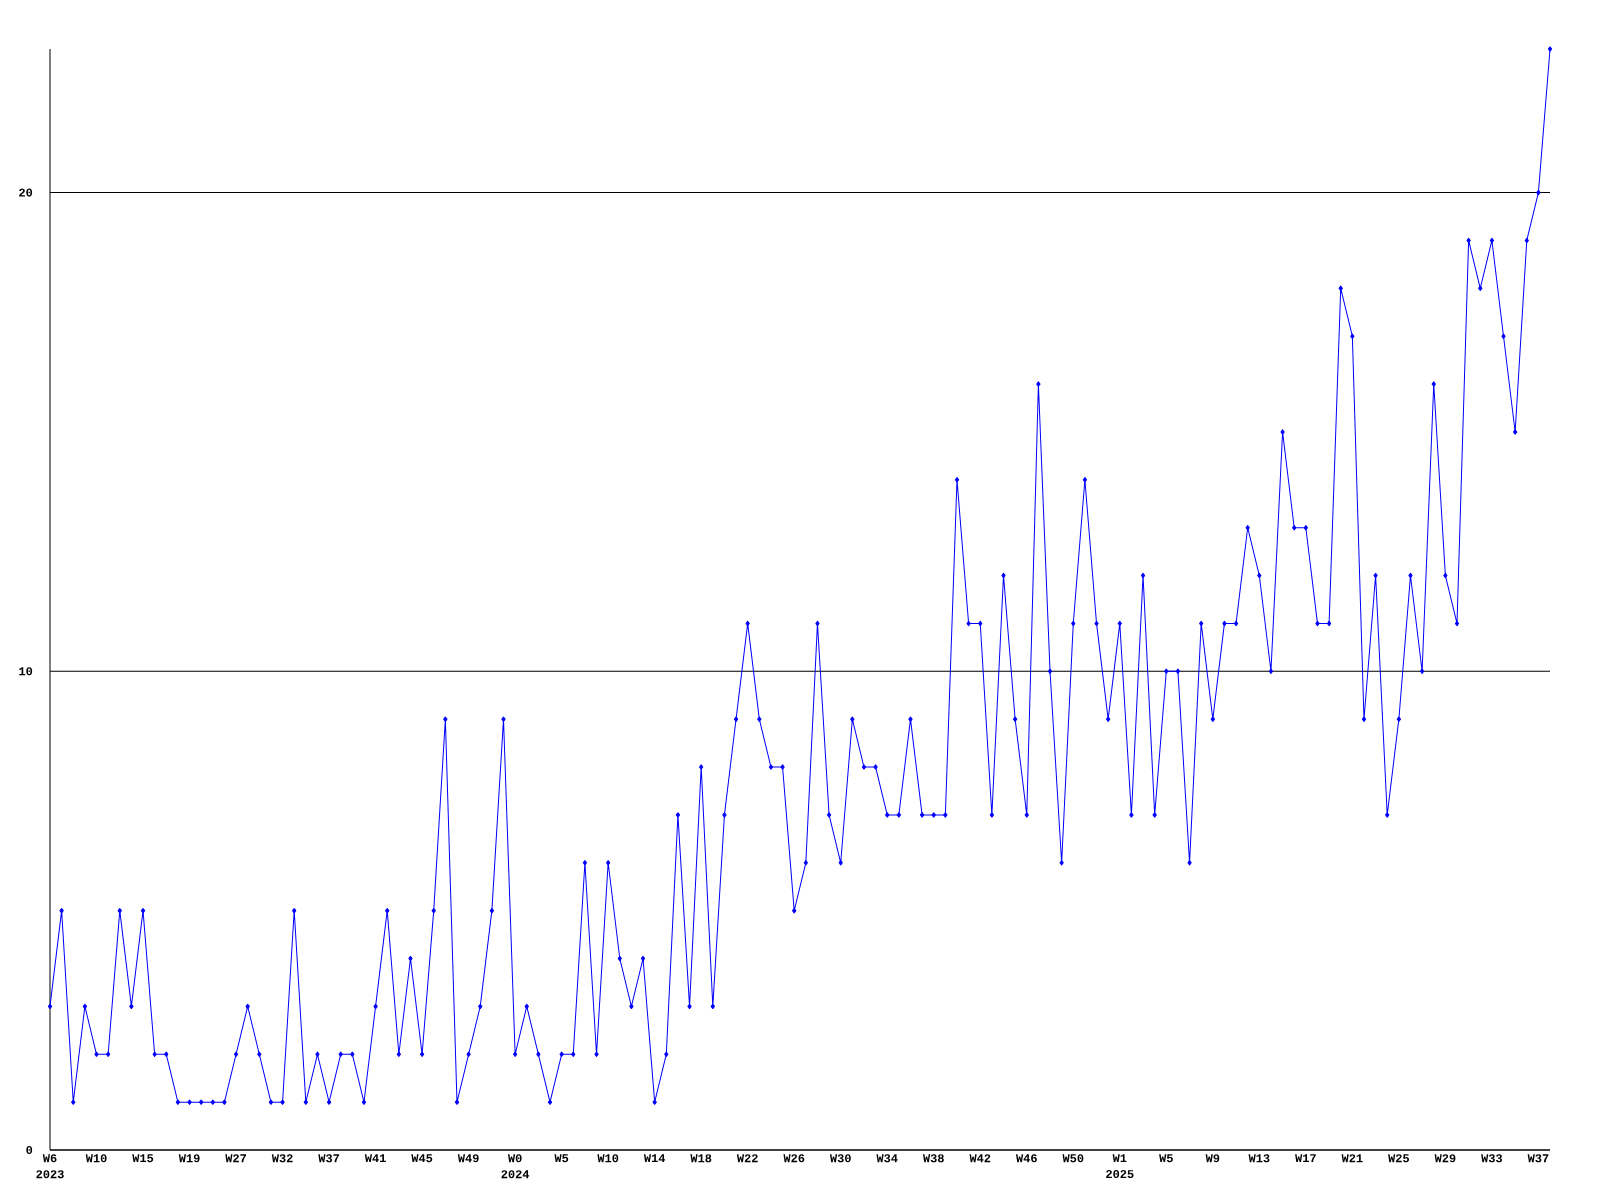  Describe the element at coordinates (29, 1150) in the screenshot. I see `y-tick-label: 0` at that location.